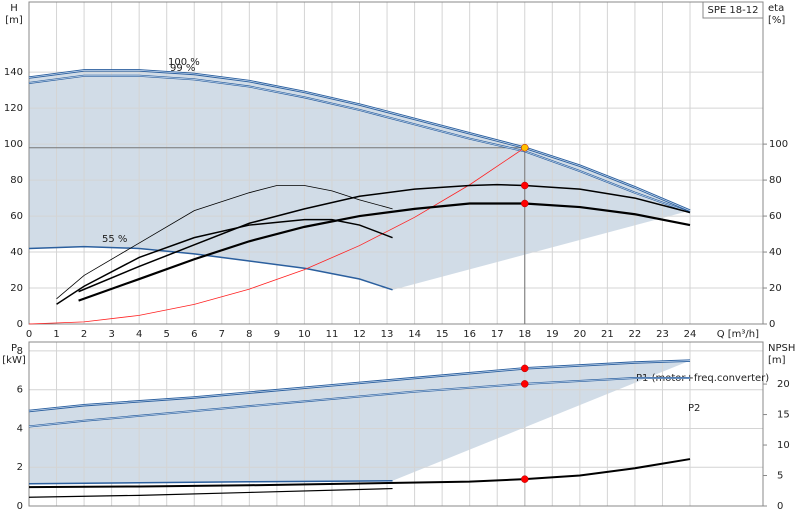 The width and height of the screenshot is (800, 520). What do you see at coordinates (16, 288) in the screenshot?
I see `y-tick-label: 20` at bounding box center [16, 288].